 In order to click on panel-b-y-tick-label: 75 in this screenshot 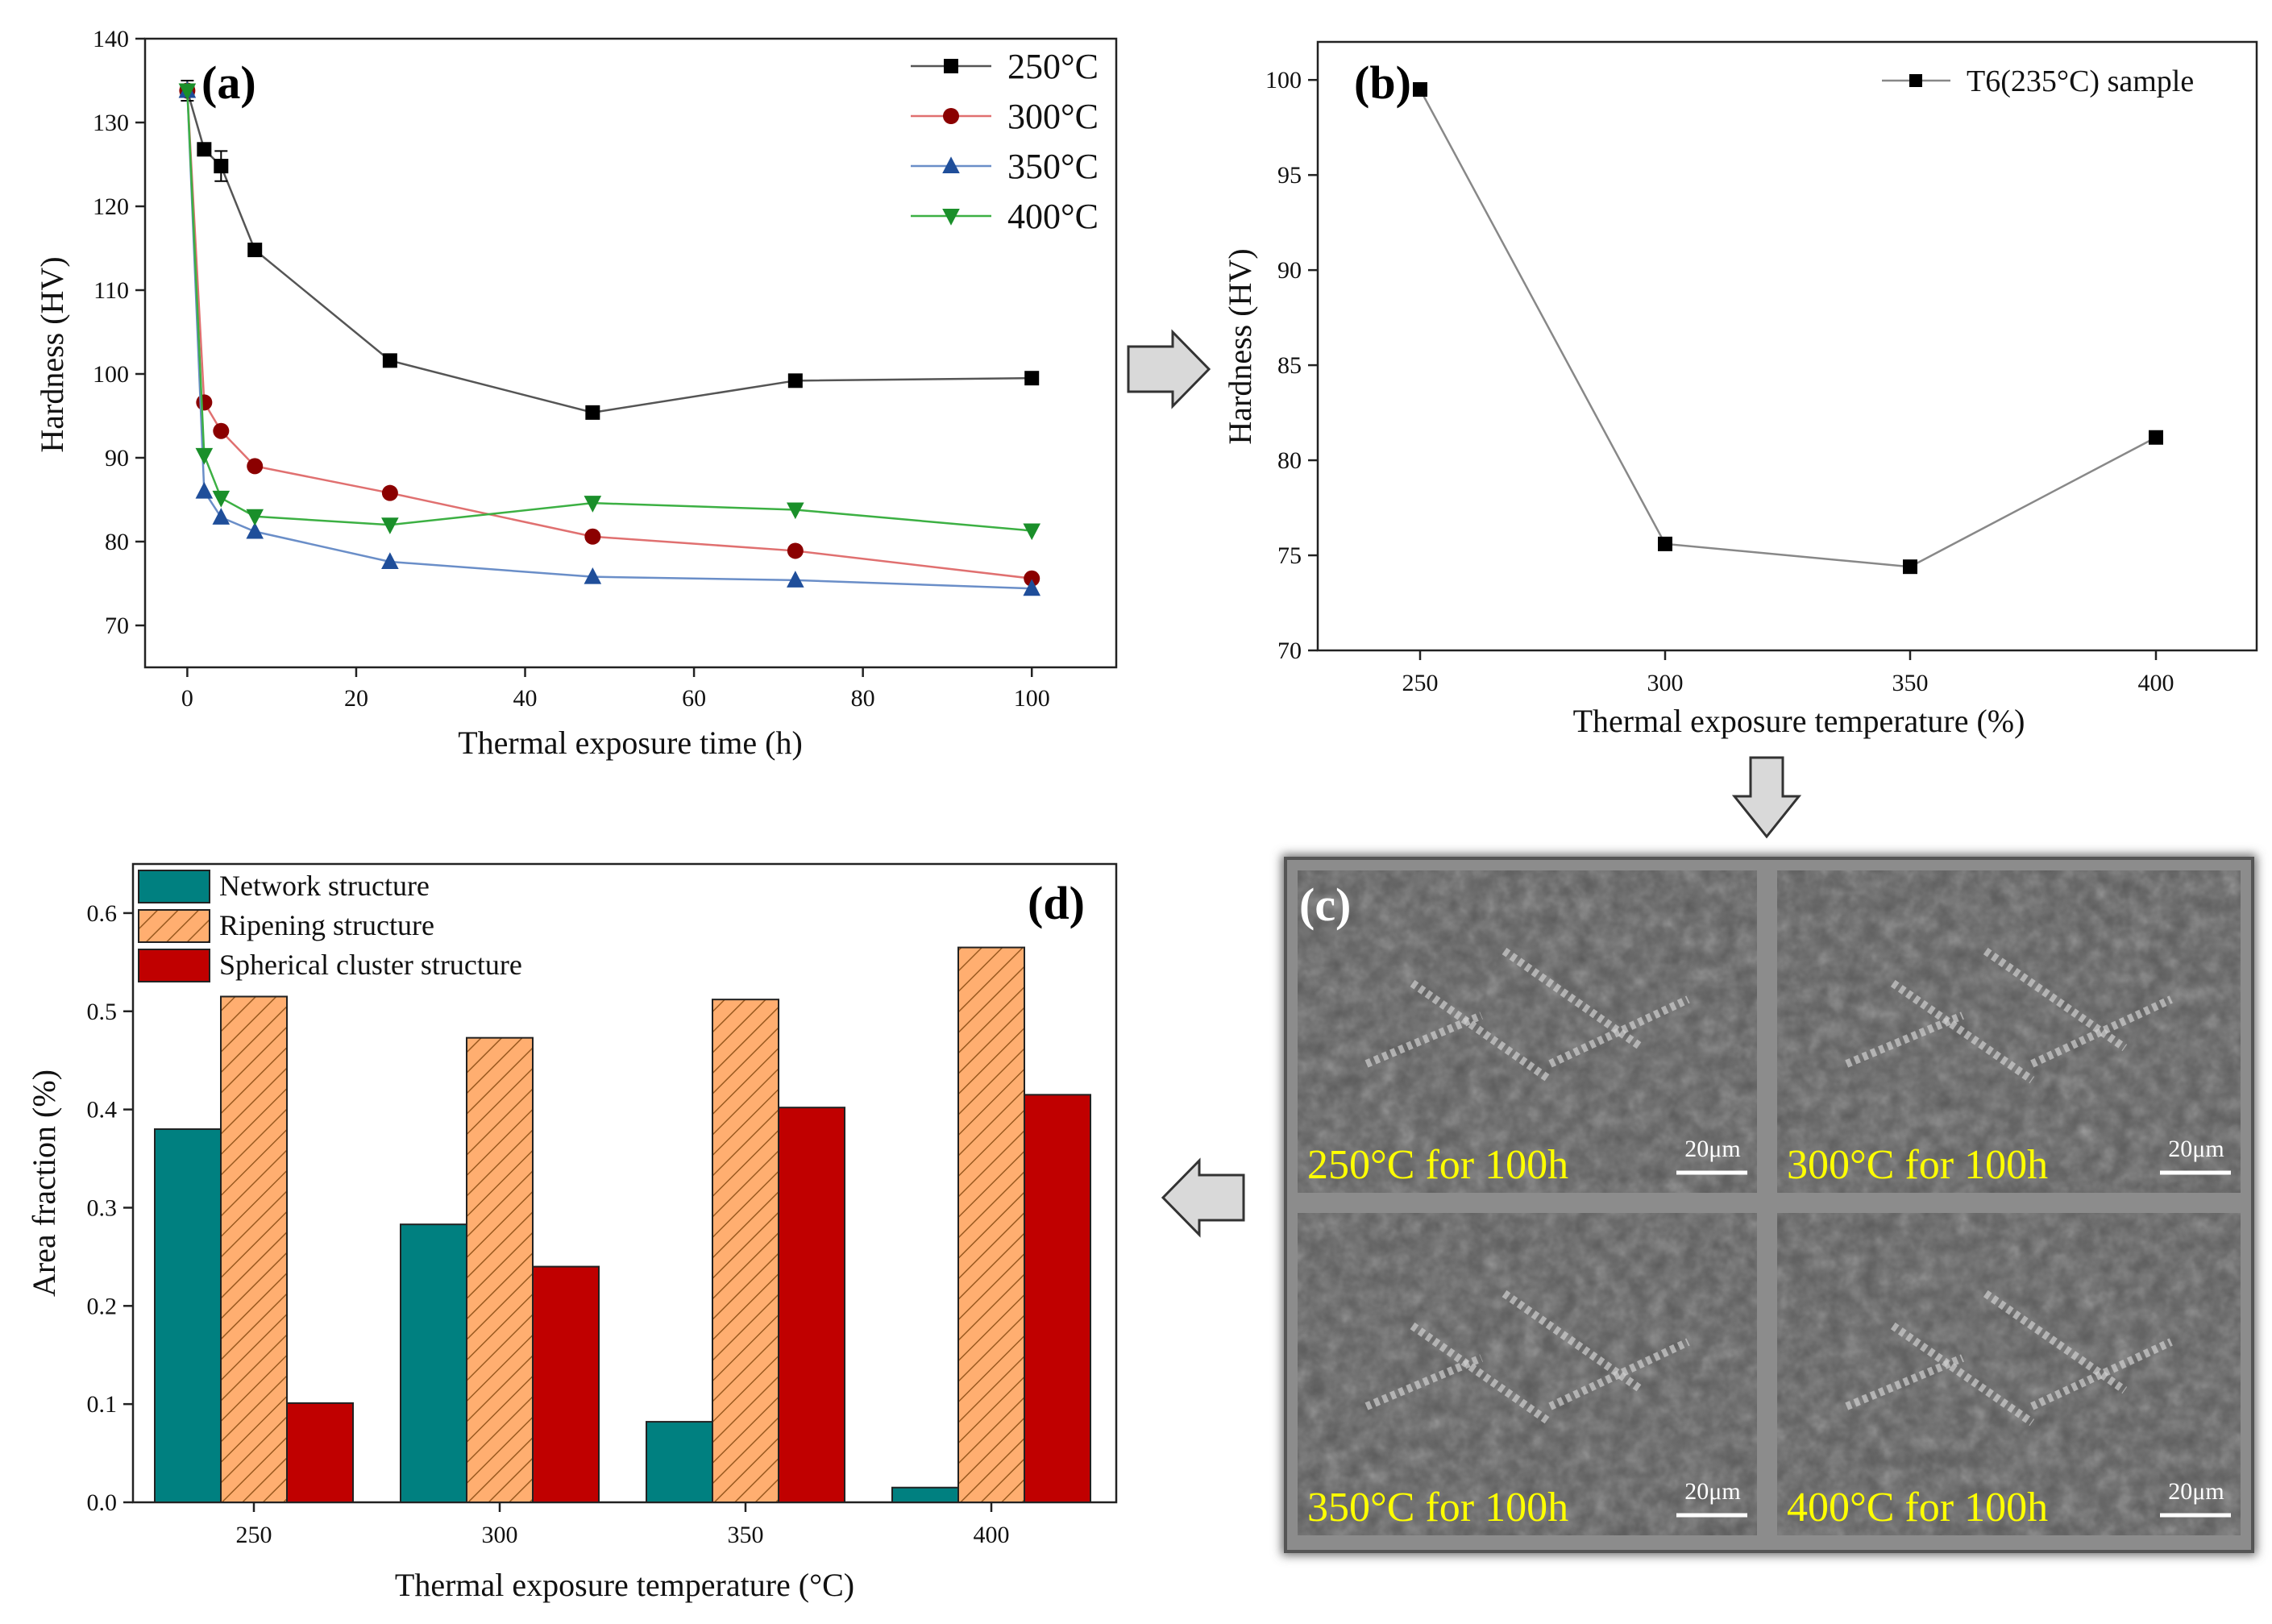, I will do `click(1290, 556)`.